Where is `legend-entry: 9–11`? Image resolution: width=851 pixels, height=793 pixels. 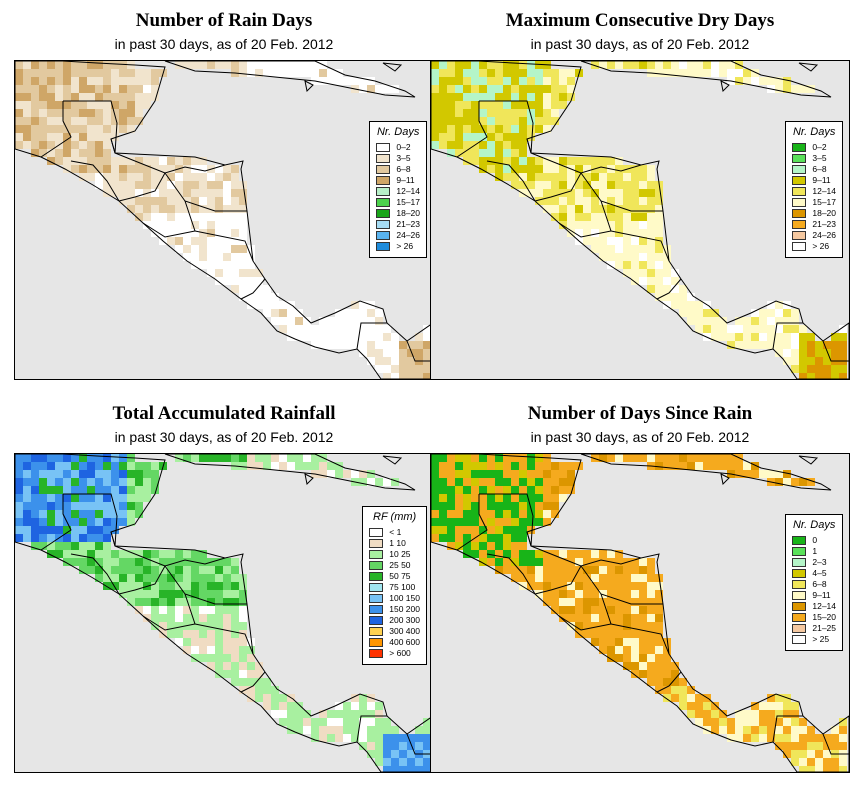 legend-entry: 9–11 is located at coordinates (814, 180).